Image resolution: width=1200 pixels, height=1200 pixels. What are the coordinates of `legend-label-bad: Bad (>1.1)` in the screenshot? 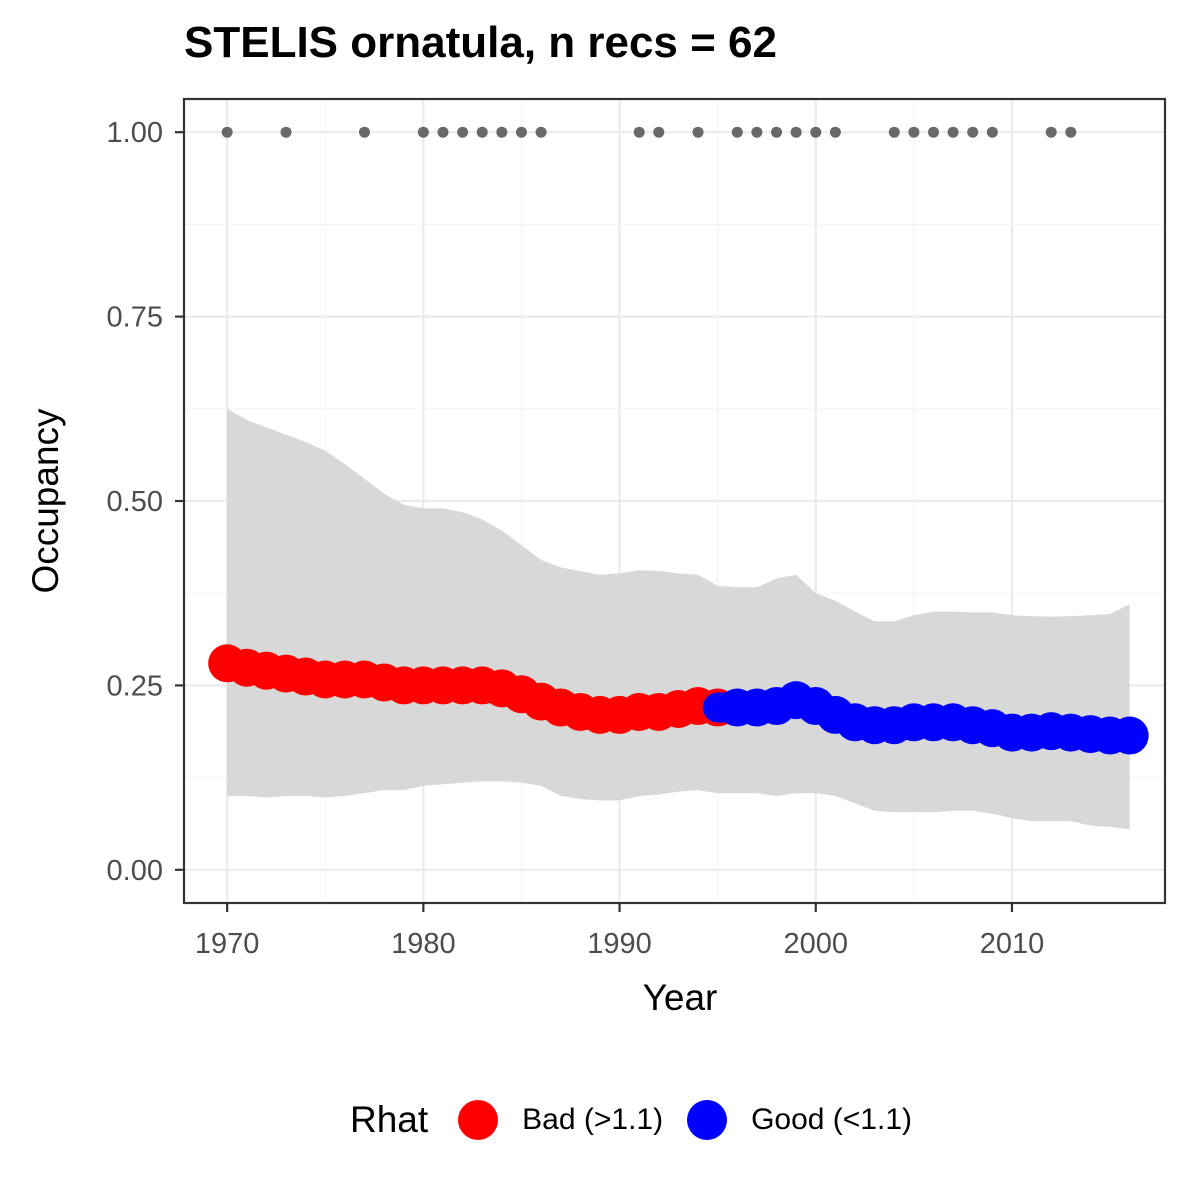 It's located at (593, 1119).